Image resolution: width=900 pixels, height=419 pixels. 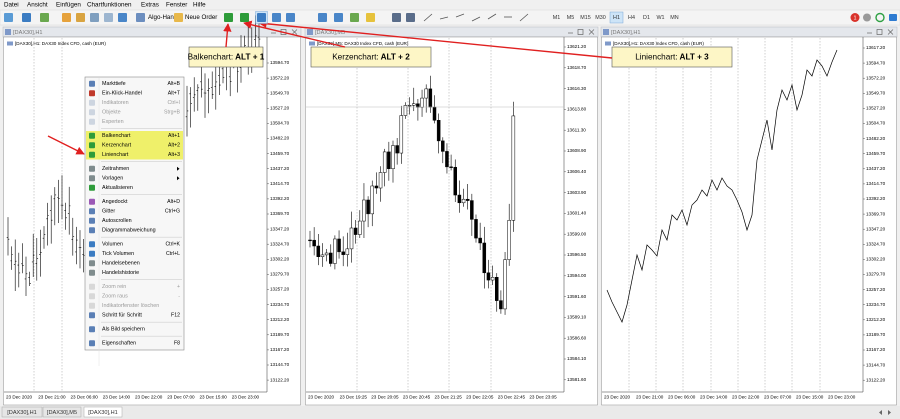 What do you see at coordinates (176, 5) in the screenshot?
I see `menu-item: Fenster` at bounding box center [176, 5].